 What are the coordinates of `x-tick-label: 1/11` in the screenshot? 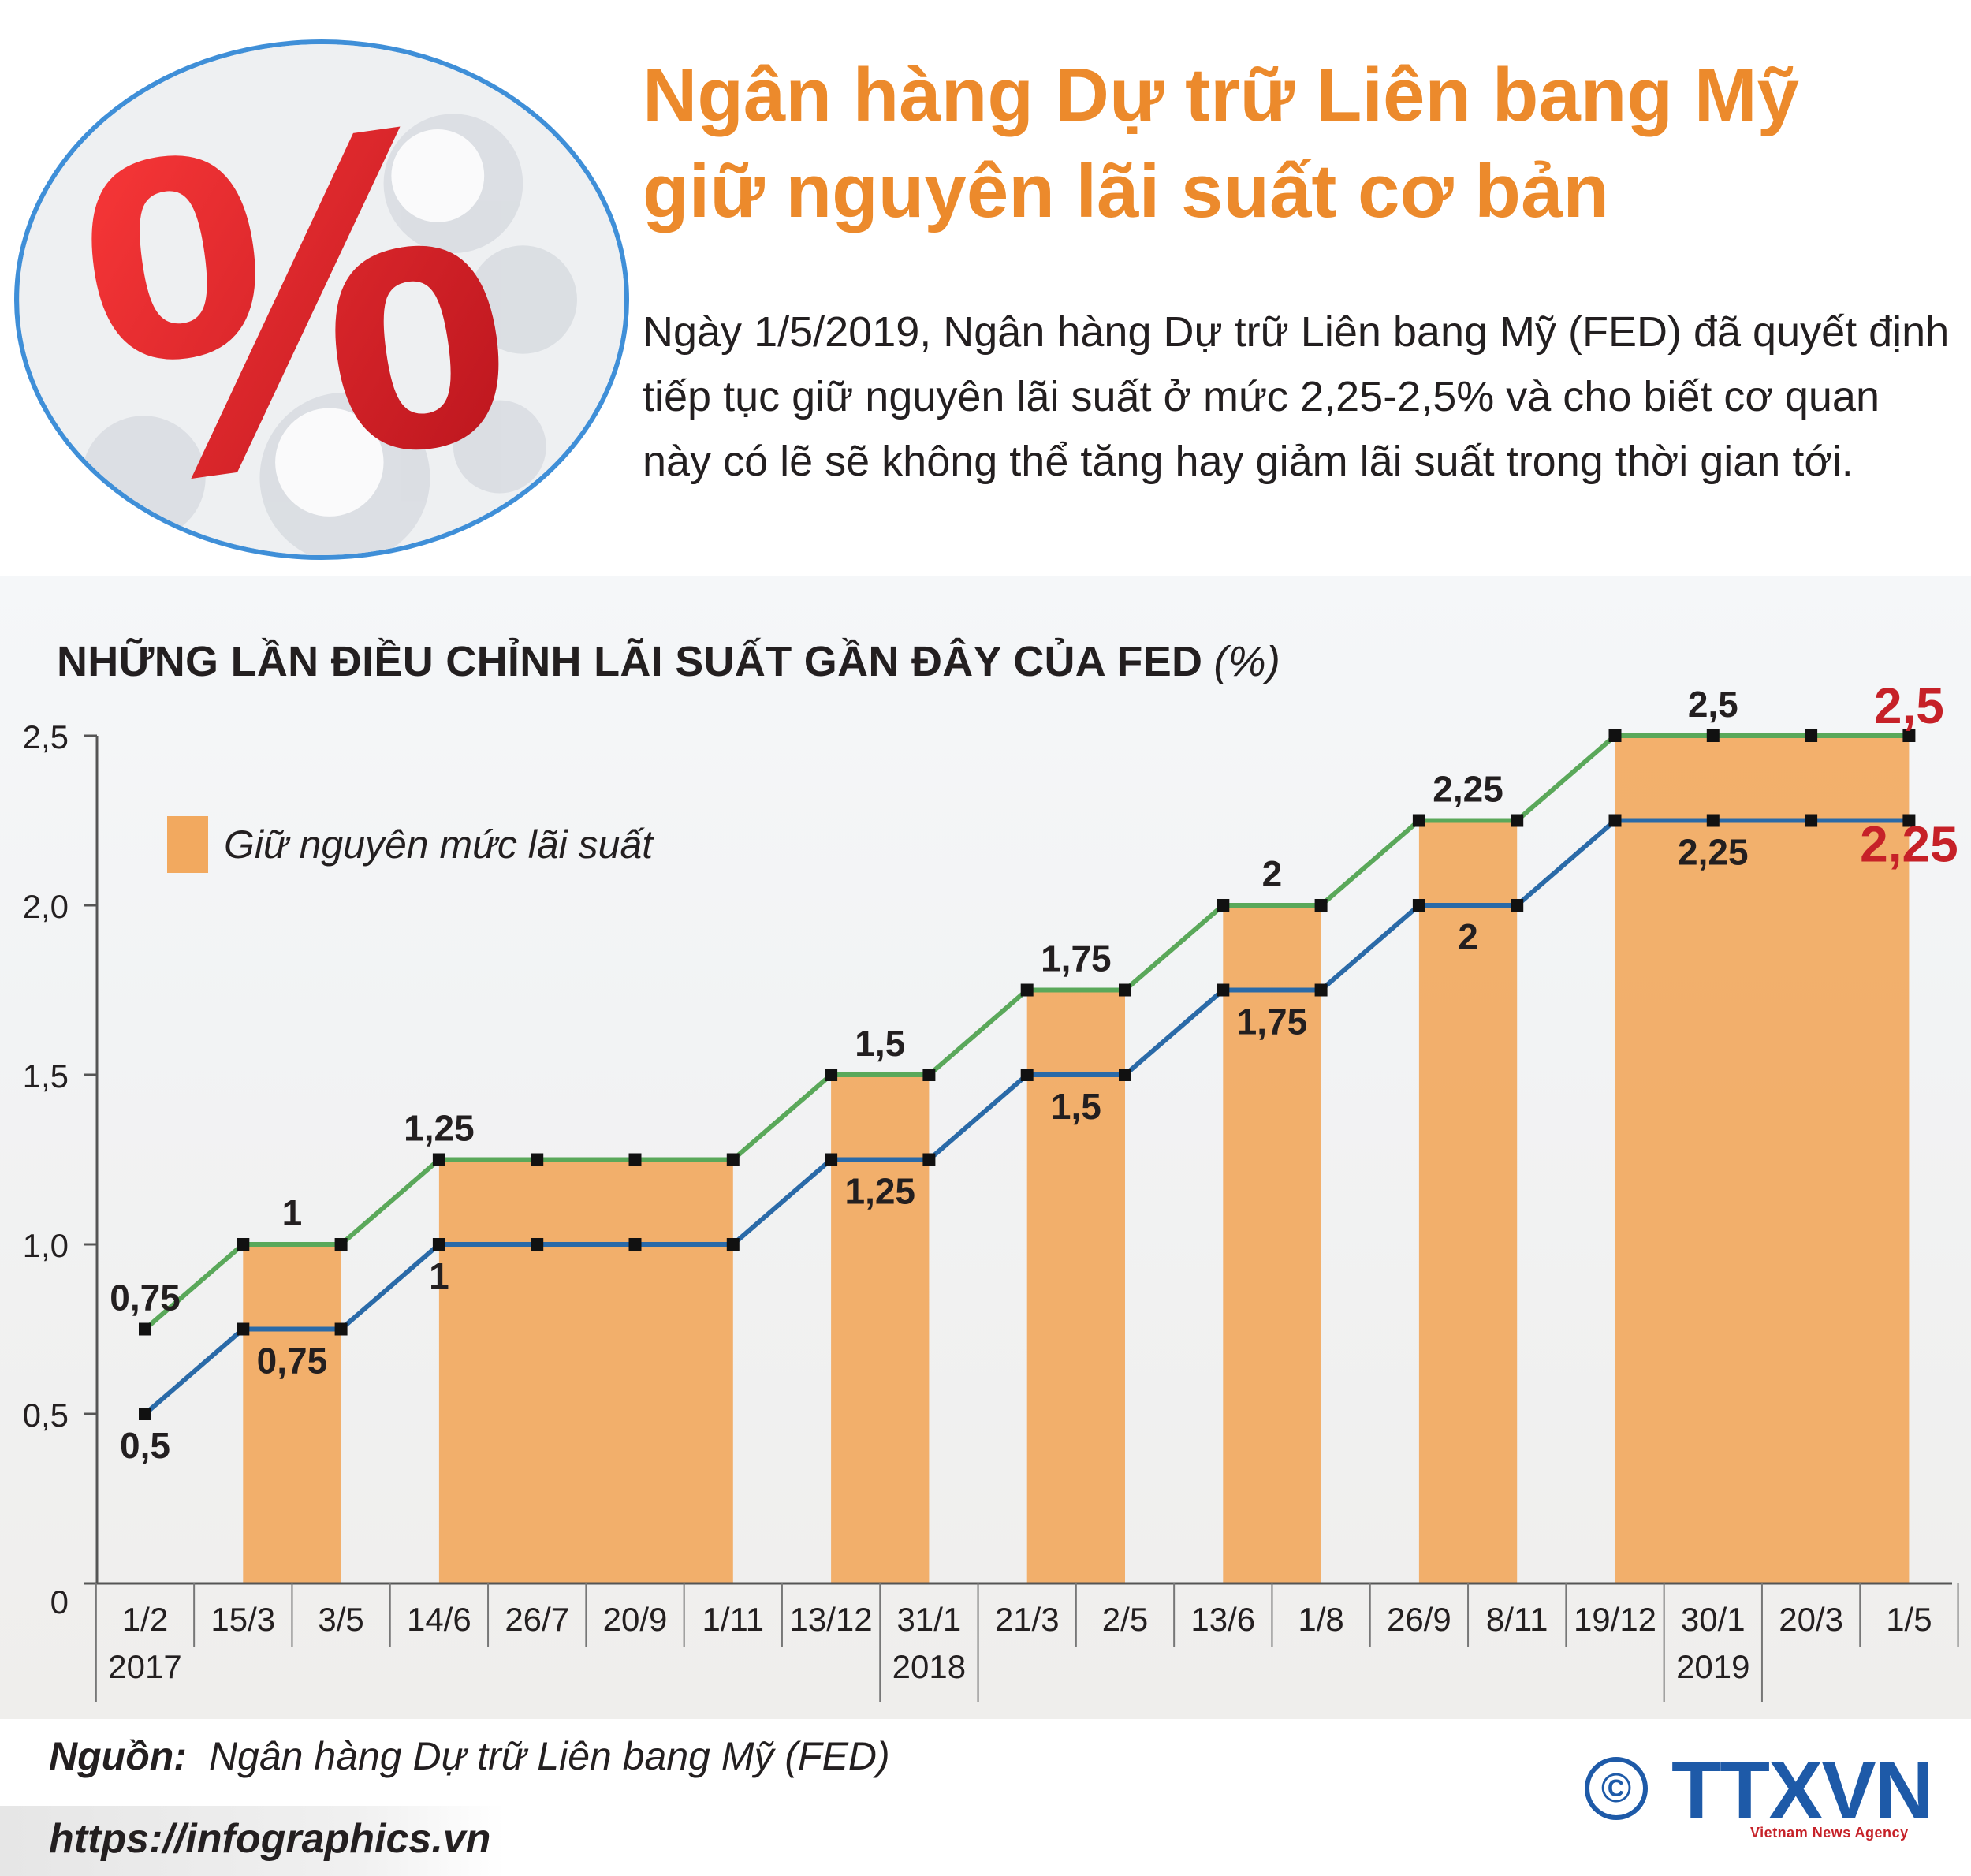 It's located at (733, 1620).